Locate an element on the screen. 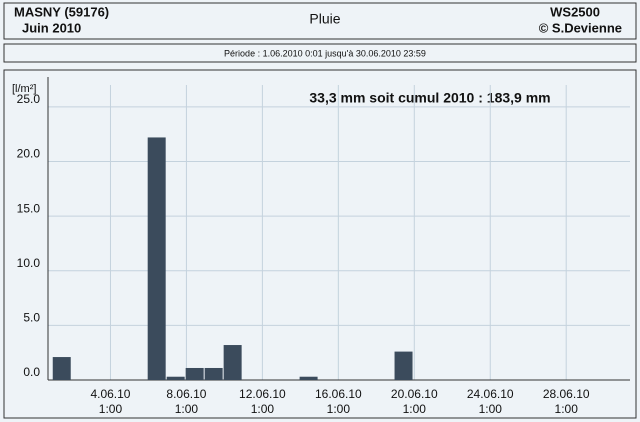 The height and width of the screenshot is (422, 640). y-tick-label: 20.0 is located at coordinates (29, 154).